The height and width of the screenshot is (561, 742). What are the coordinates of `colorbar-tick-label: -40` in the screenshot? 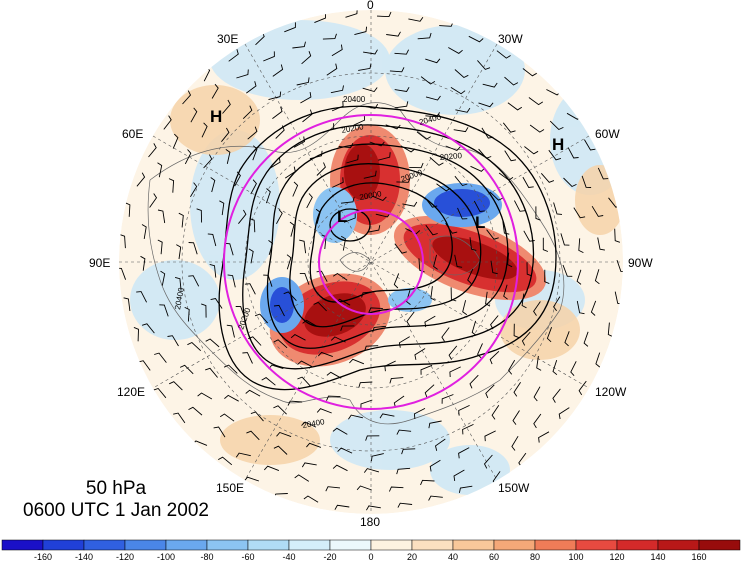 It's located at (288, 556).